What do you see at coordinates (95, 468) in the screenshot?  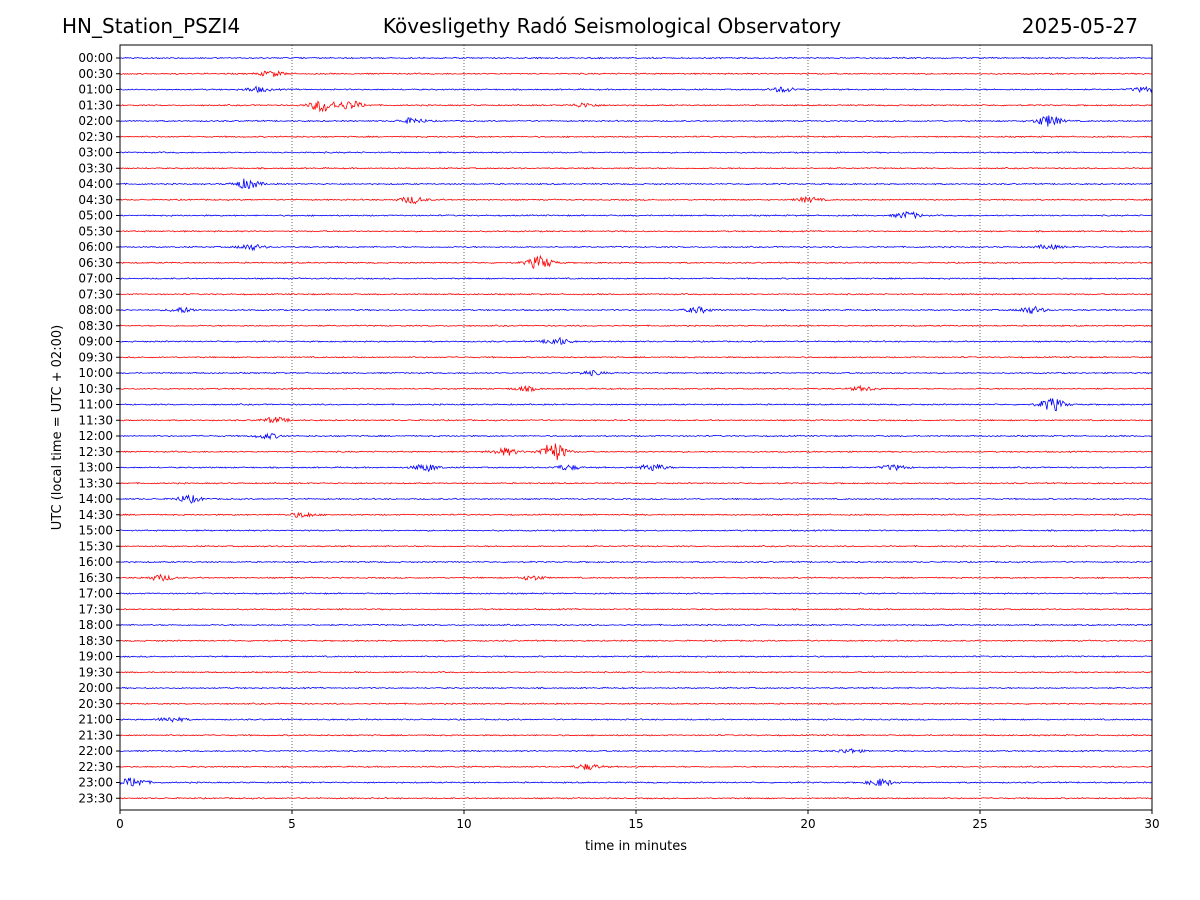 I see `y-tick-label-13:00: 13:00` at bounding box center [95, 468].